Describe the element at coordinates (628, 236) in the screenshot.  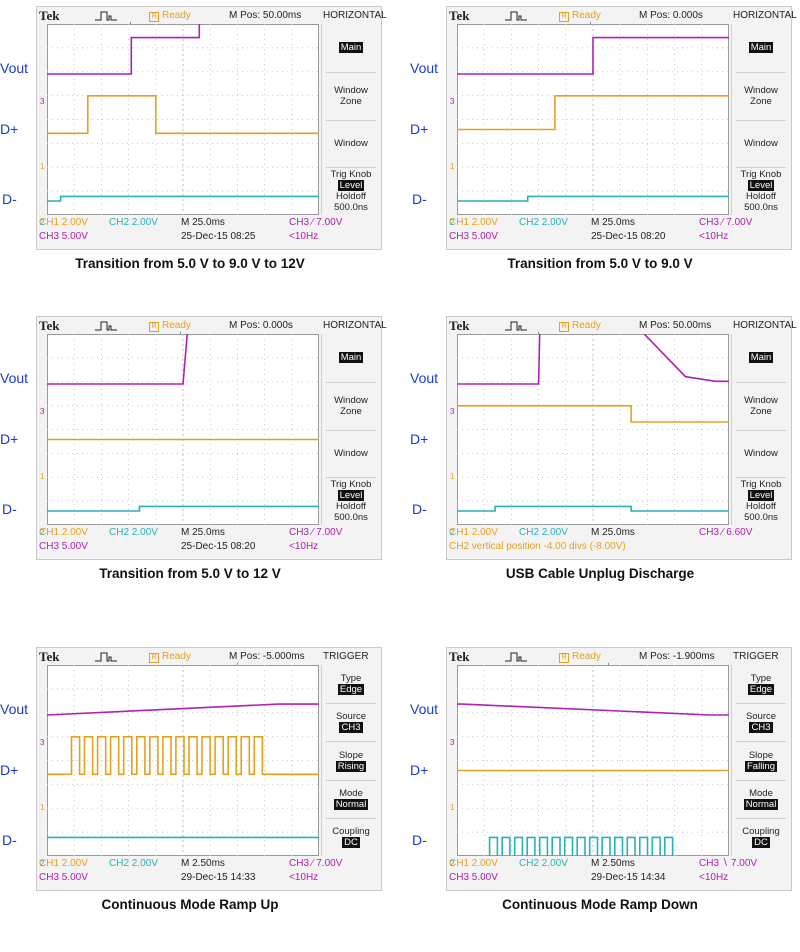
I see `timestamp: 25-Dec-15 08:20` at that location.